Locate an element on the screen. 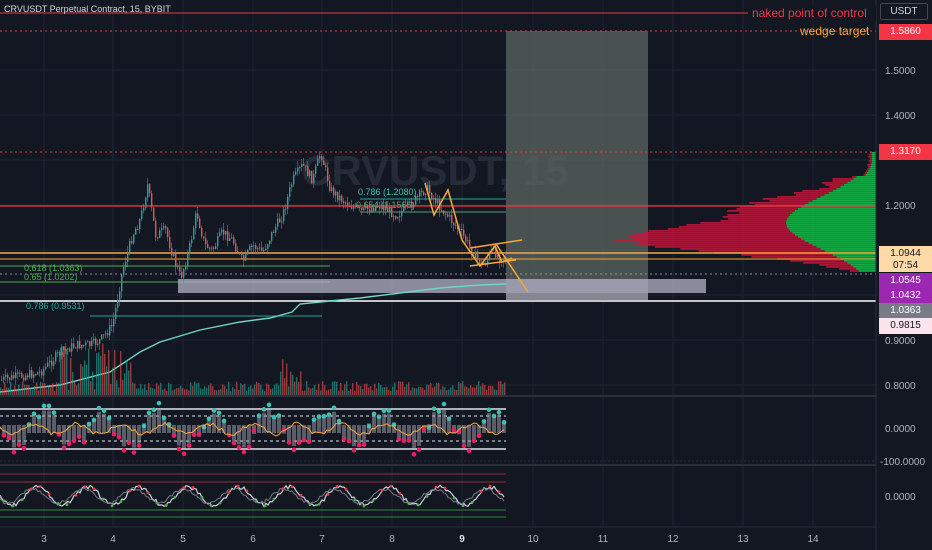 This screenshot has height=550, width=932. svg-text: 1.4000 is located at coordinates (900, 116).